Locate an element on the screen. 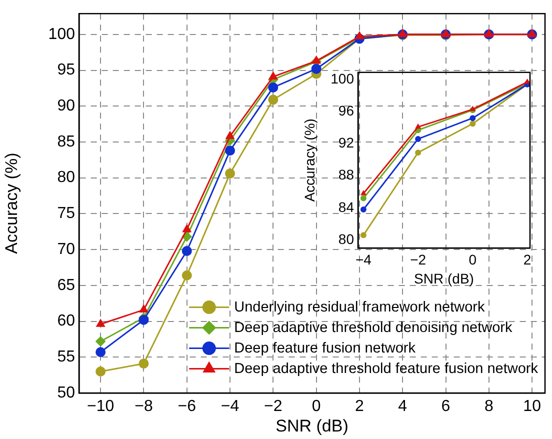 The image size is (552, 439). legend-label: Deep feature fusion network is located at coordinates (325, 348).